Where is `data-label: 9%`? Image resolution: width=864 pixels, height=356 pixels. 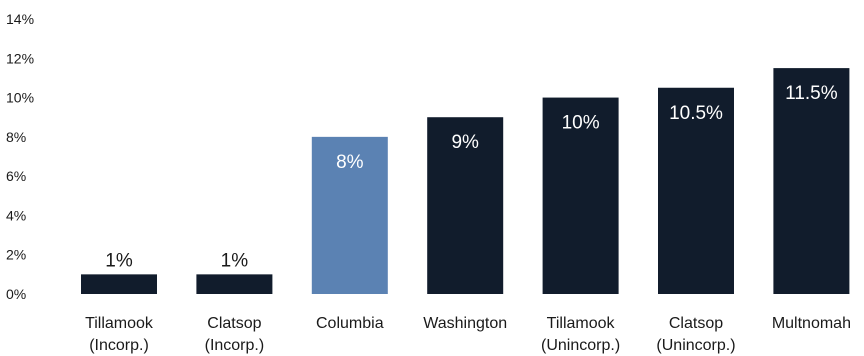
data-label: 9% is located at coordinates (465, 142).